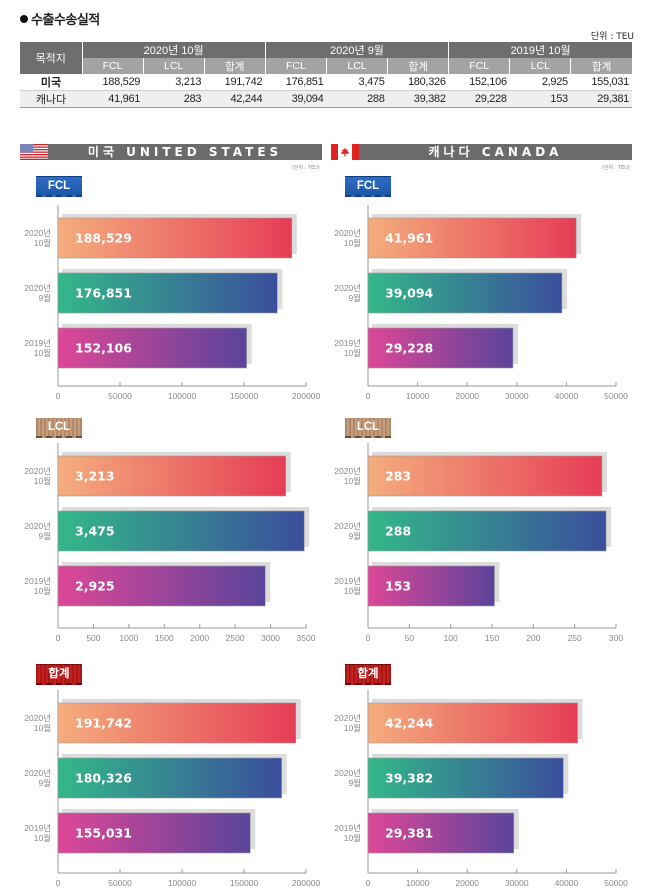 This screenshot has height=895, width=650. What do you see at coordinates (356, 50) in the screenshot?
I see `group-header: 2020년 9월` at bounding box center [356, 50].